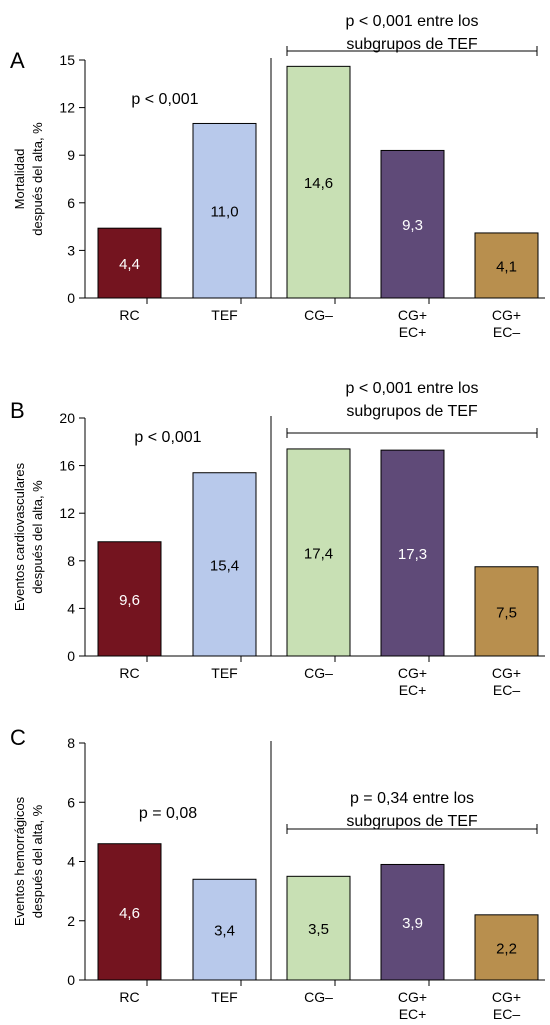 The height and width of the screenshot is (1025, 550). I want to click on y-tick-label: 9, so click(71, 155).